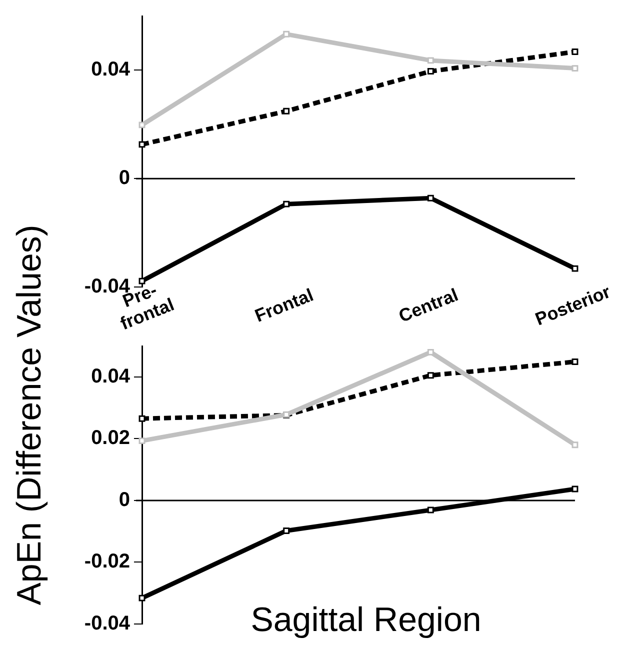 Image resolution: width=622 pixels, height=648 pixels. I want to click on x-axis-title: Sagittal Region, so click(366, 620).